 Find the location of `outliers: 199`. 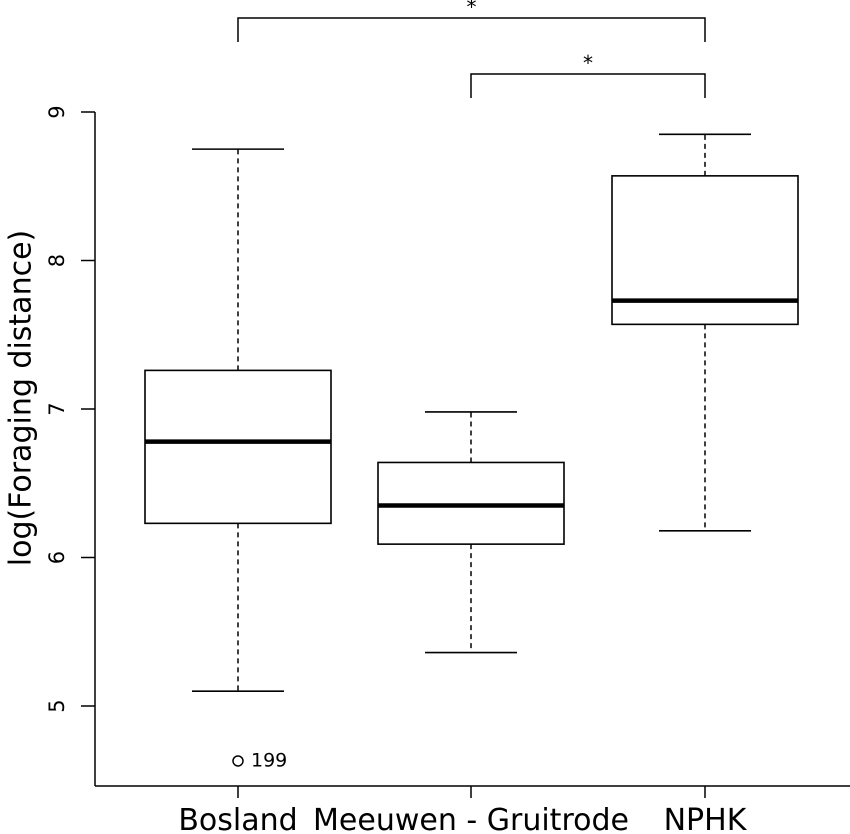

outliers: 199 is located at coordinates (259, 760).